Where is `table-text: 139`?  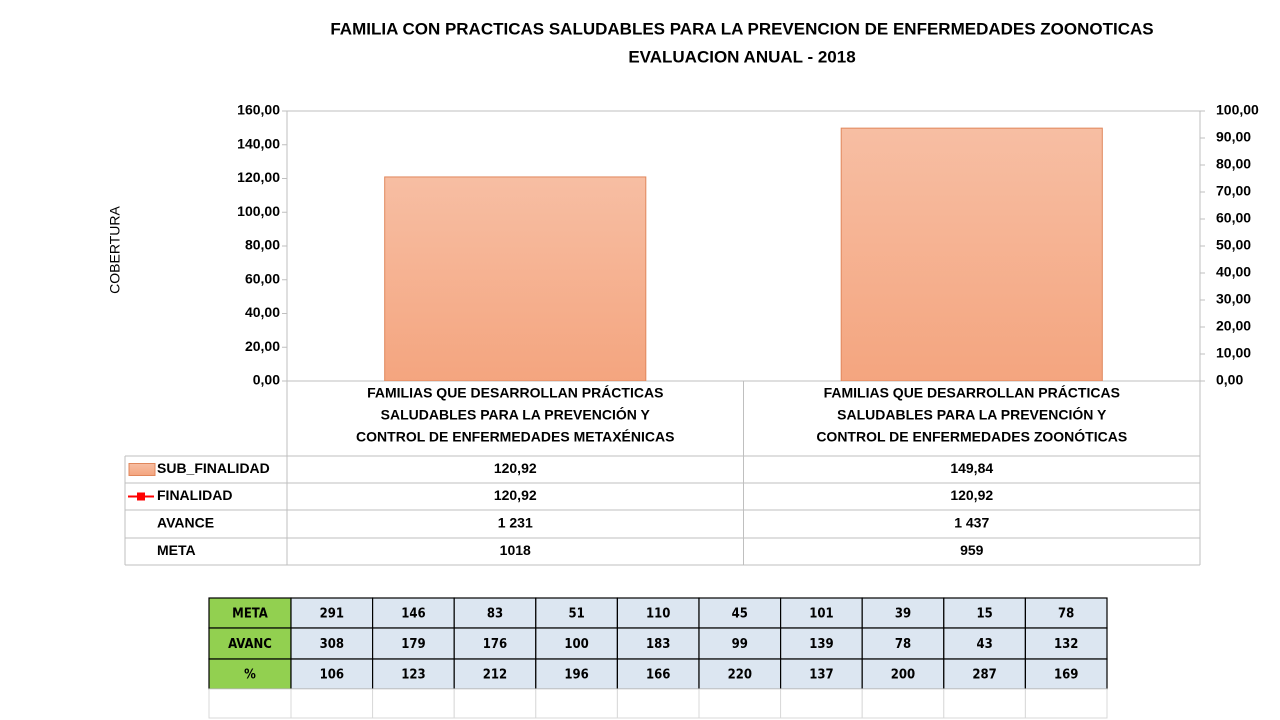
table-text: 139 is located at coordinates (821, 644).